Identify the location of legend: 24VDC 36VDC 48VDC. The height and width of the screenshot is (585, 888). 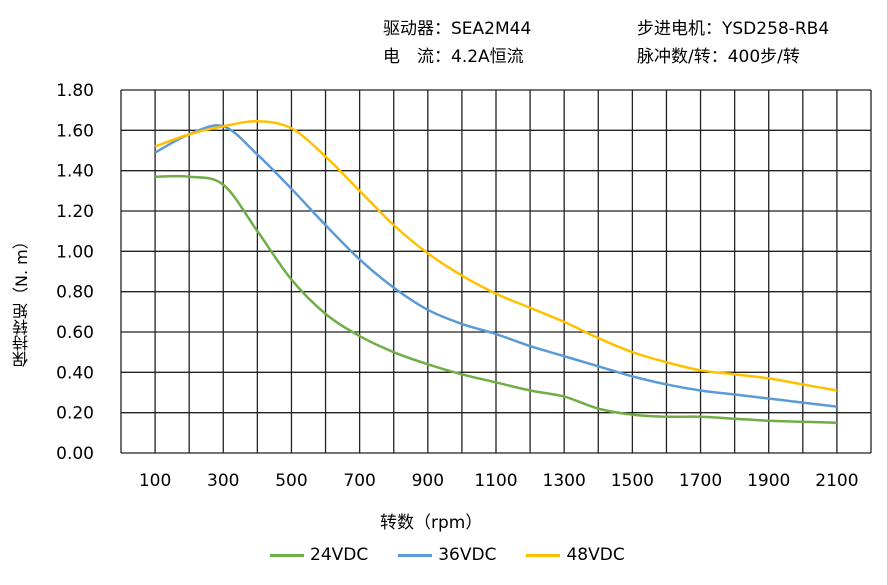
(447, 555).